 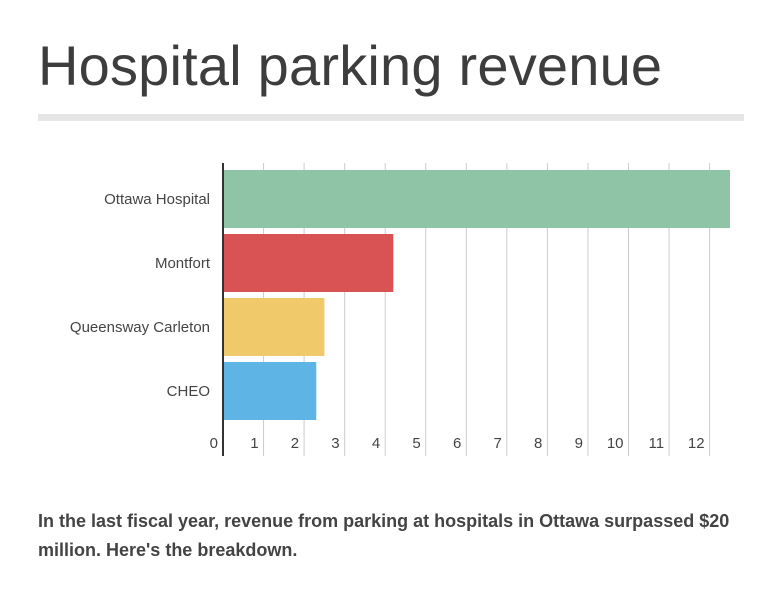 What do you see at coordinates (295, 443) in the screenshot?
I see `x-tick-label: 2` at bounding box center [295, 443].